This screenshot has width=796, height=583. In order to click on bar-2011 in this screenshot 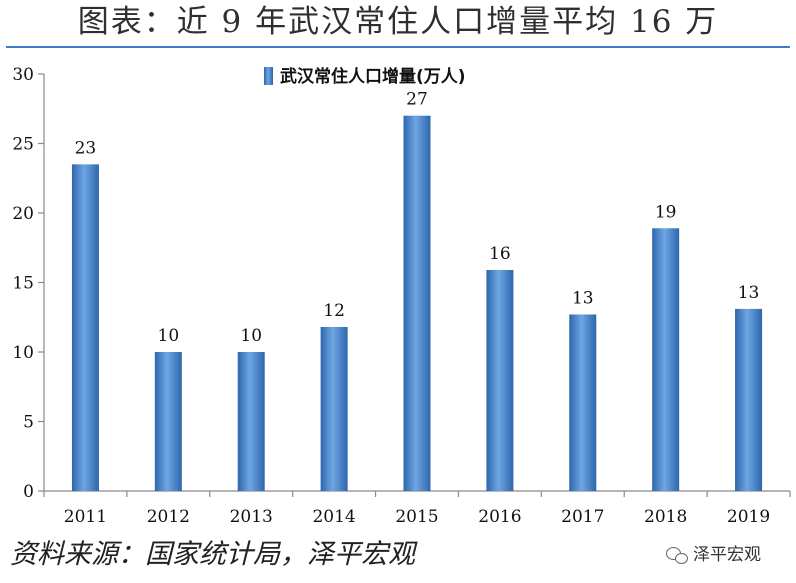, I will do `click(85, 327)`.